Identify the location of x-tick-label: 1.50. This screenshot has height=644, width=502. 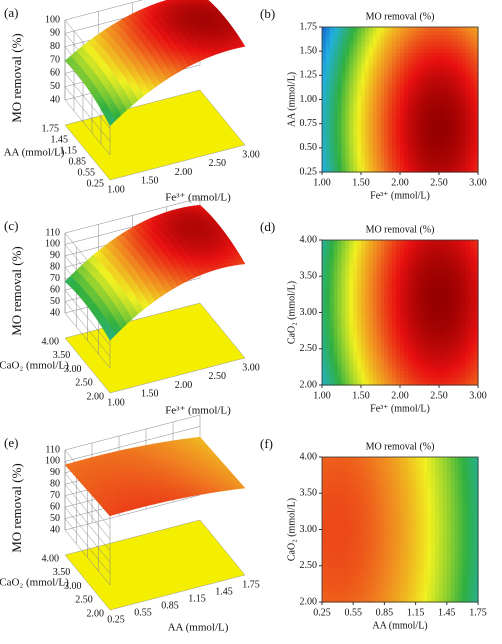
(150, 181).